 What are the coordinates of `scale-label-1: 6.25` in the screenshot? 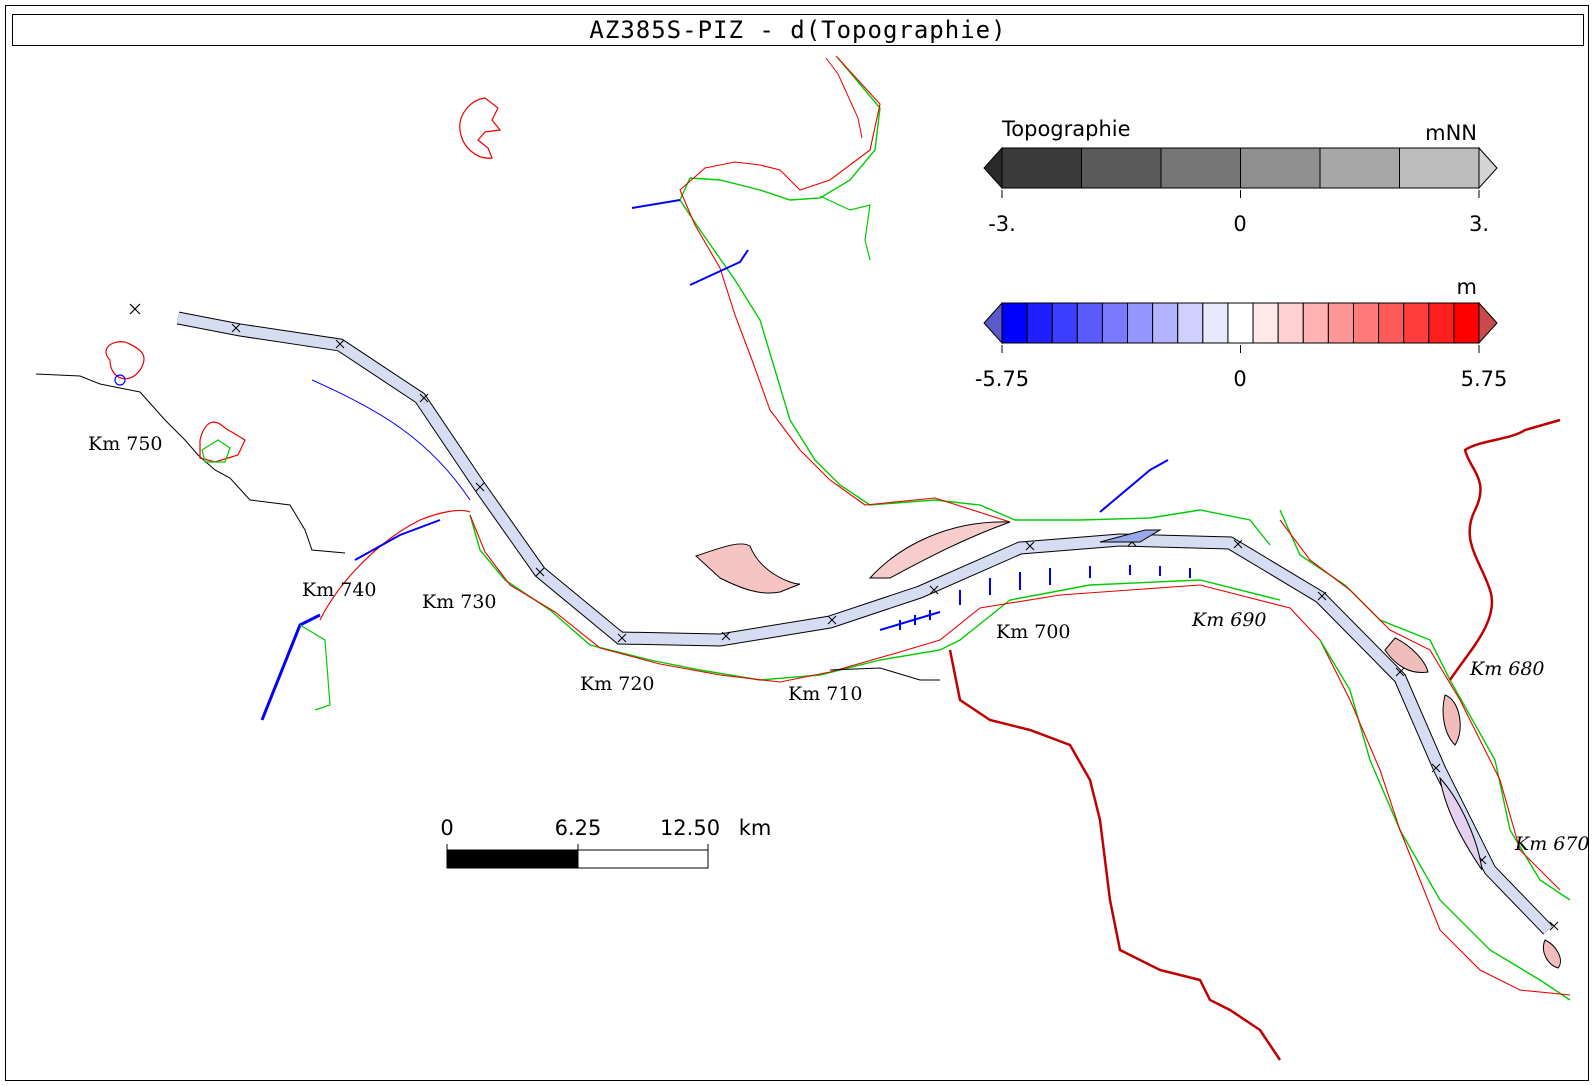 It's located at (578, 828).